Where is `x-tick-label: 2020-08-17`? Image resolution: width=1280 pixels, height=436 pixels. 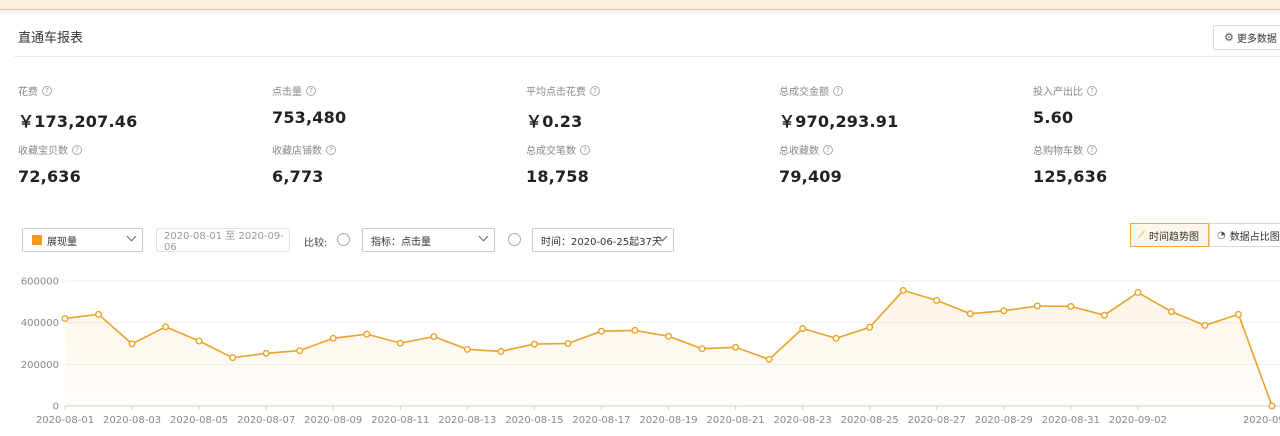
x-tick-label: 2020-08-17 is located at coordinates (601, 420).